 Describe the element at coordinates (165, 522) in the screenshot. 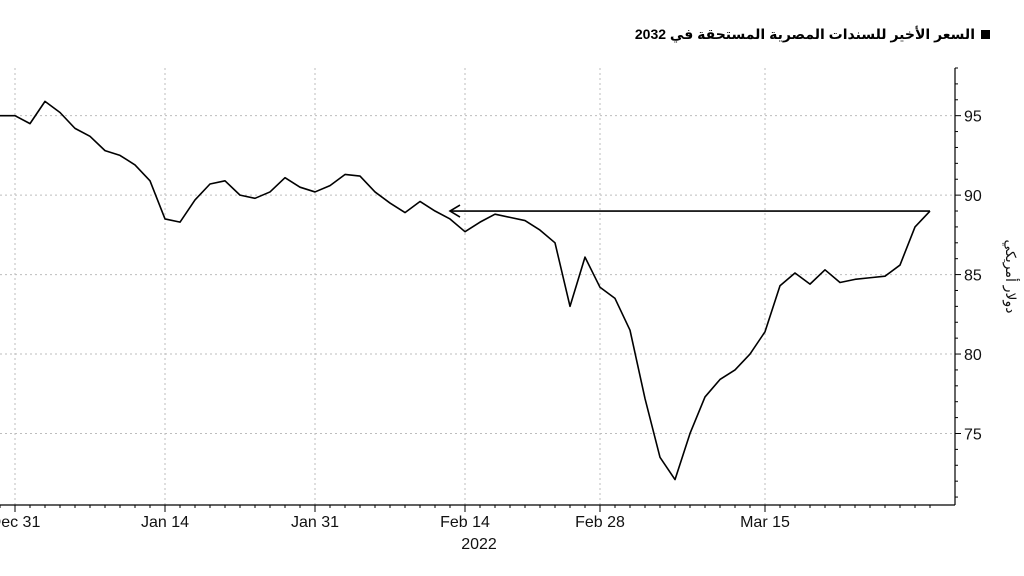

I see `x-tick-label: Jan 14` at that location.